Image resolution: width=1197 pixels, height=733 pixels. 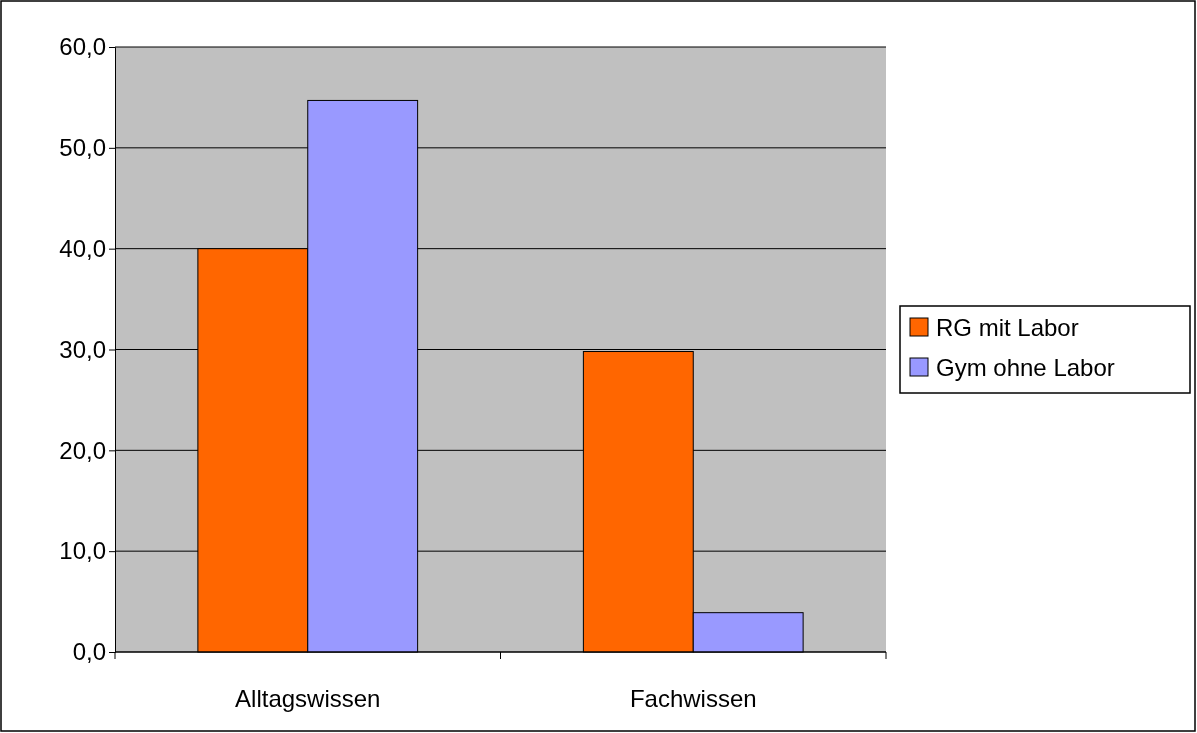 I want to click on y-tick-label: 40,0, so click(x=82, y=248).